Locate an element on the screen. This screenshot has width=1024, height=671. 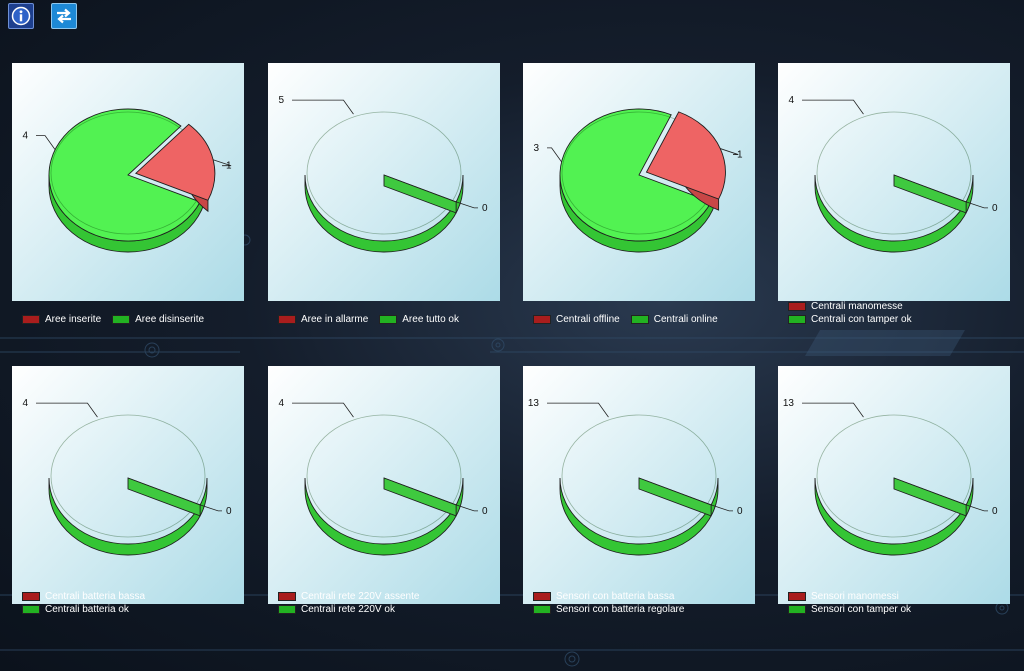
legend-label: Aree disinserite is located at coordinates (170, 319).